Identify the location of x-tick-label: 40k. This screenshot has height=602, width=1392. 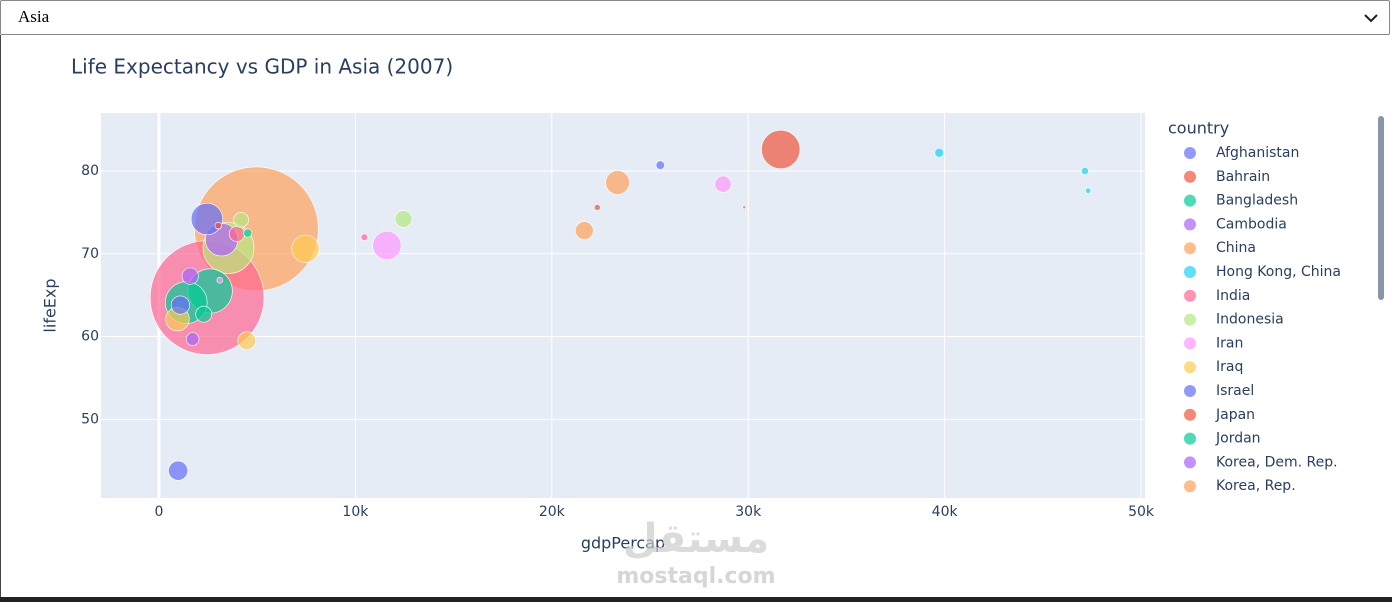
(945, 512).